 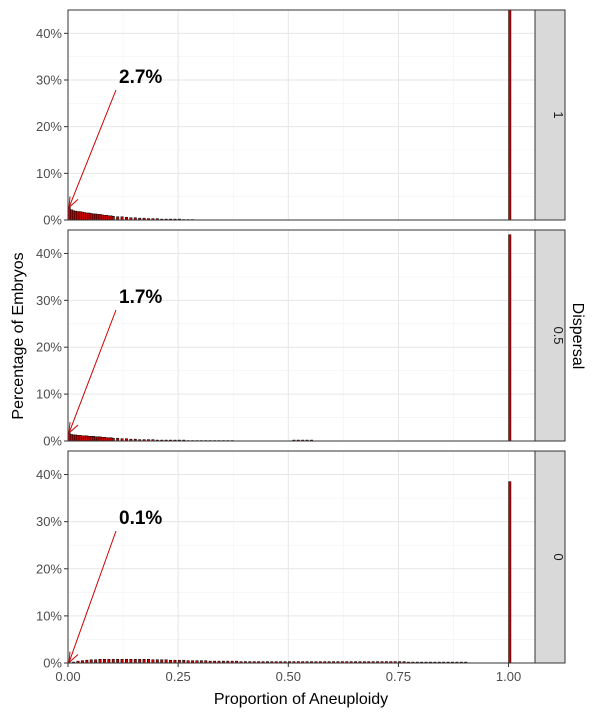 What do you see at coordinates (558, 556) in the screenshot?
I see `facet-strip-label: 0` at bounding box center [558, 556].